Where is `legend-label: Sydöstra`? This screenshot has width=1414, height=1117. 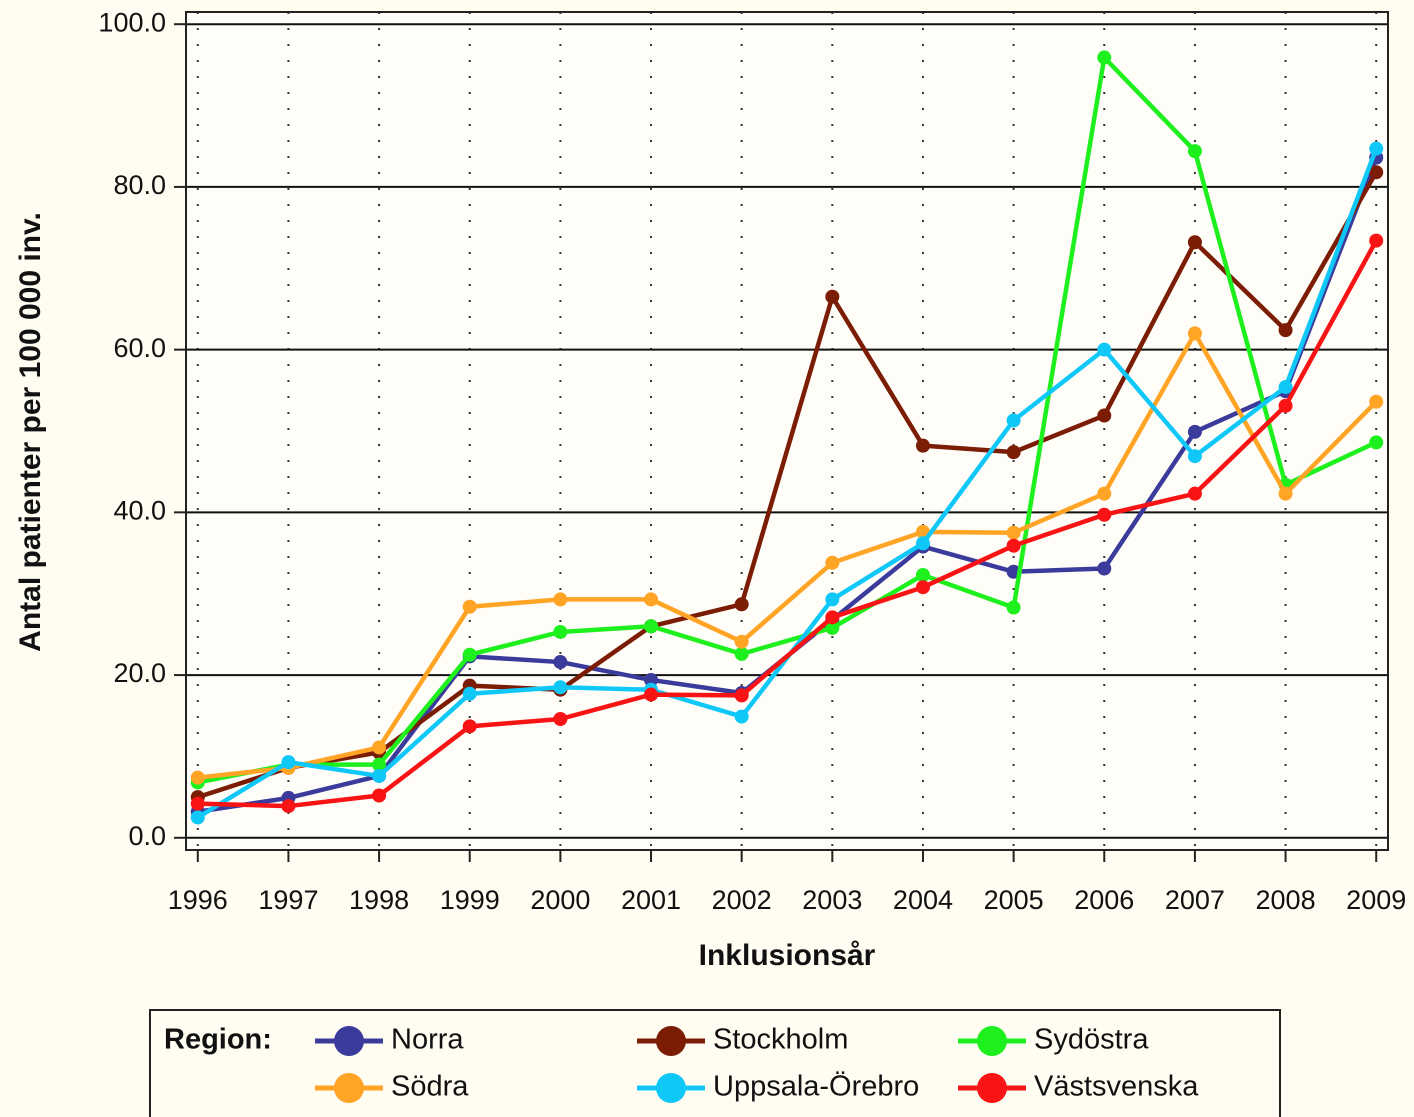 legend-label: Sydöstra is located at coordinates (1091, 1040).